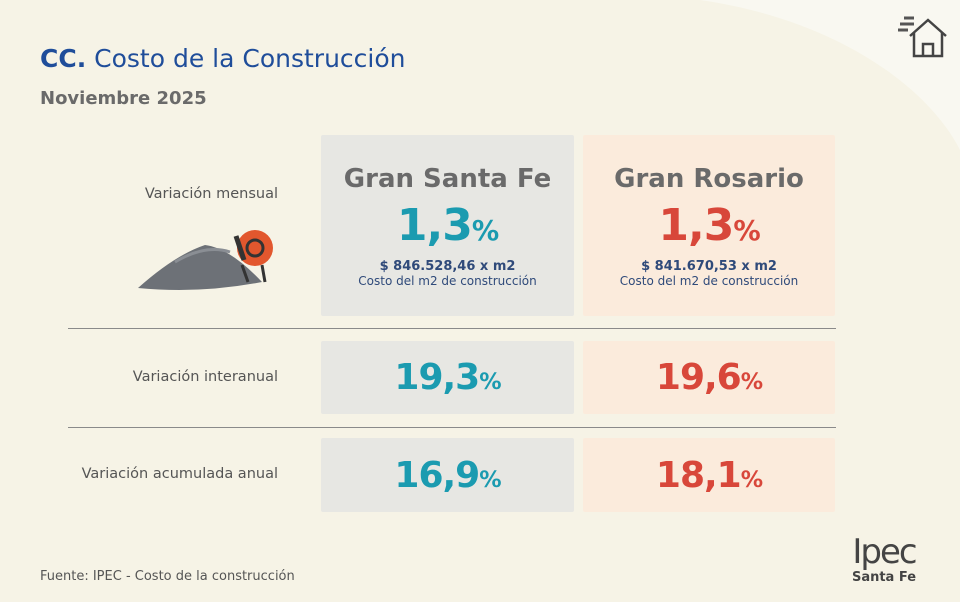 This screenshot has width=960, height=602. Describe the element at coordinates (884, 552) in the screenshot. I see `logo-name: Ipec` at that location.